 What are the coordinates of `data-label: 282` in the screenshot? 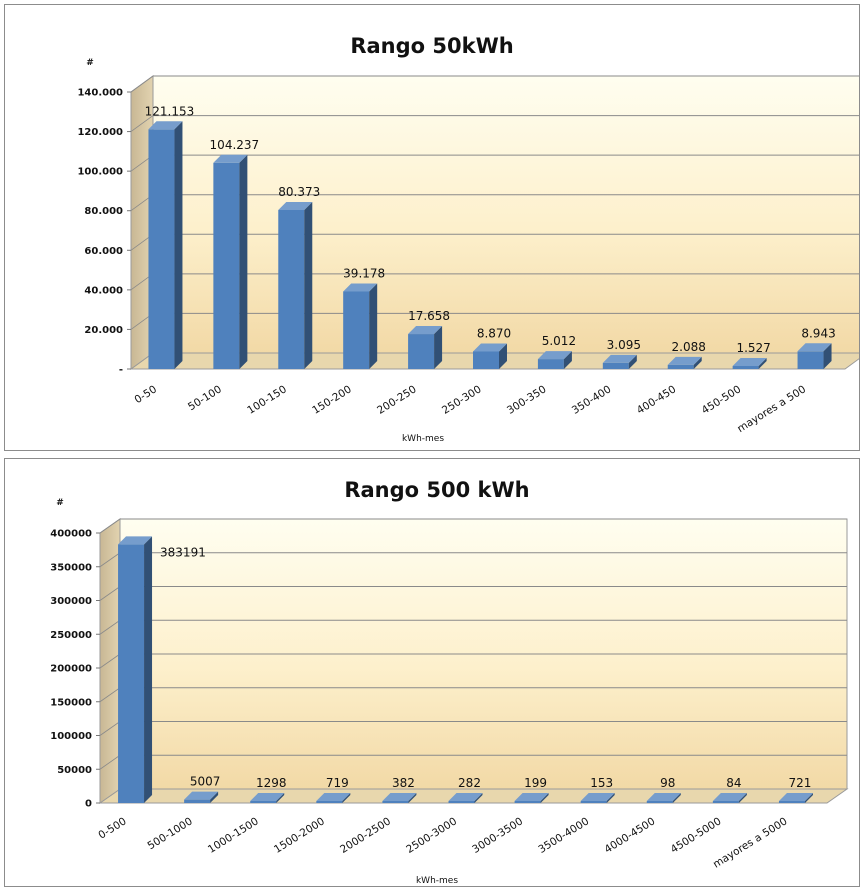 It's located at (469, 783).